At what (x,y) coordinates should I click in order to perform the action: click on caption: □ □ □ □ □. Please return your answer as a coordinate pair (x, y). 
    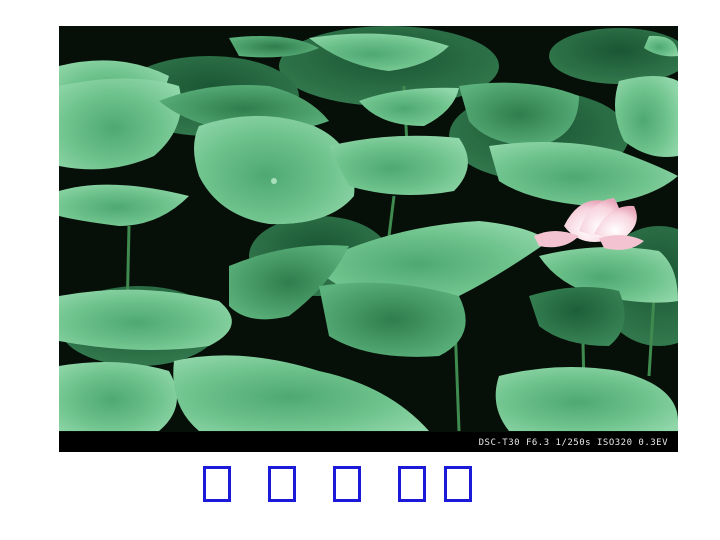
    Looking at the image, I should click on (360, 491).